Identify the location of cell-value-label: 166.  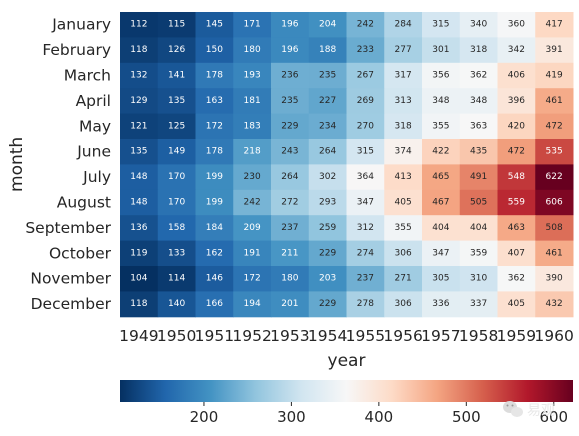
(214, 304).